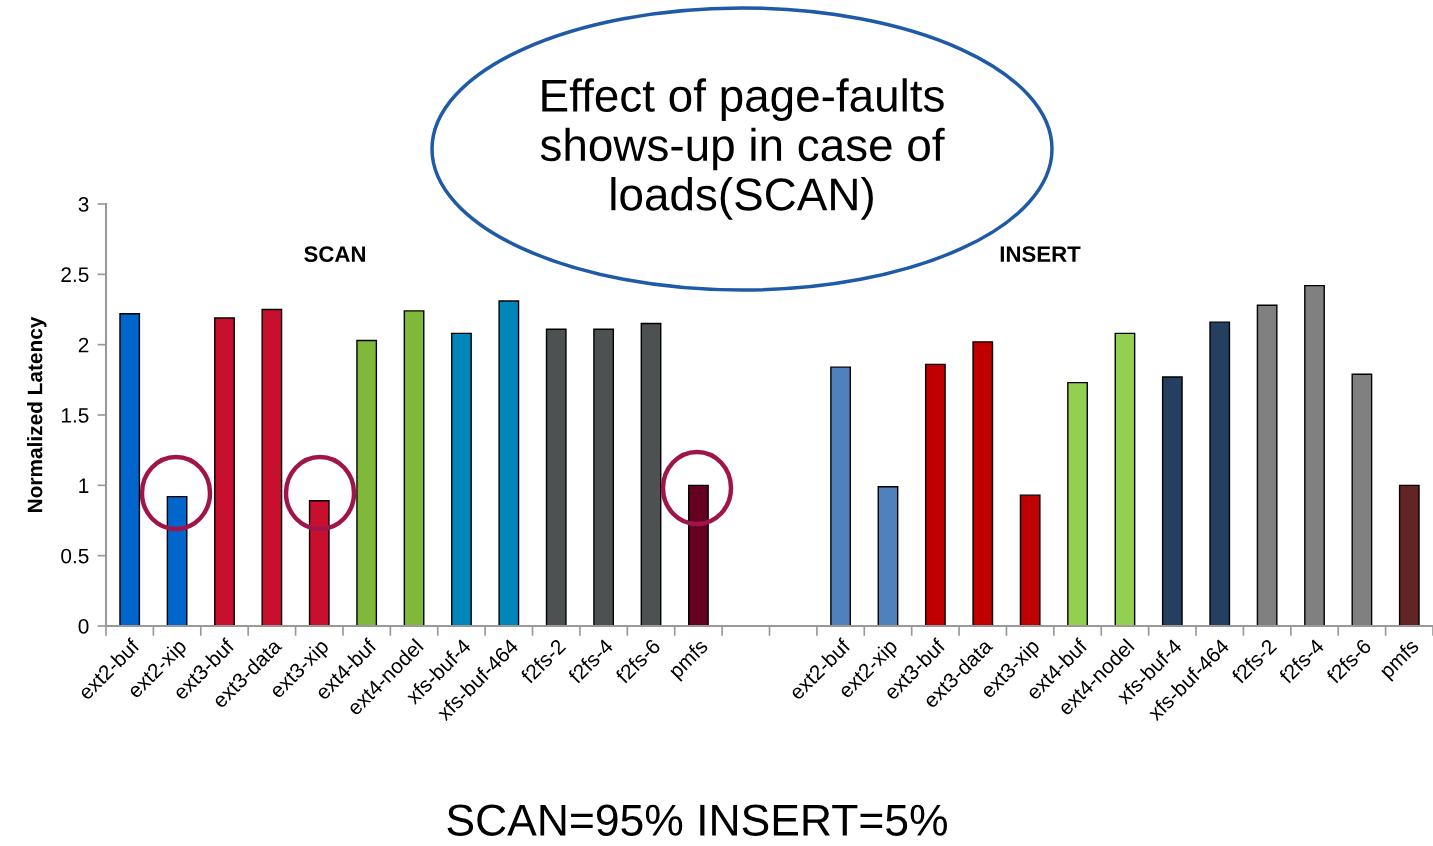 This screenshot has width=1433, height=846. I want to click on y-tick-label: 0.5, so click(75, 556).